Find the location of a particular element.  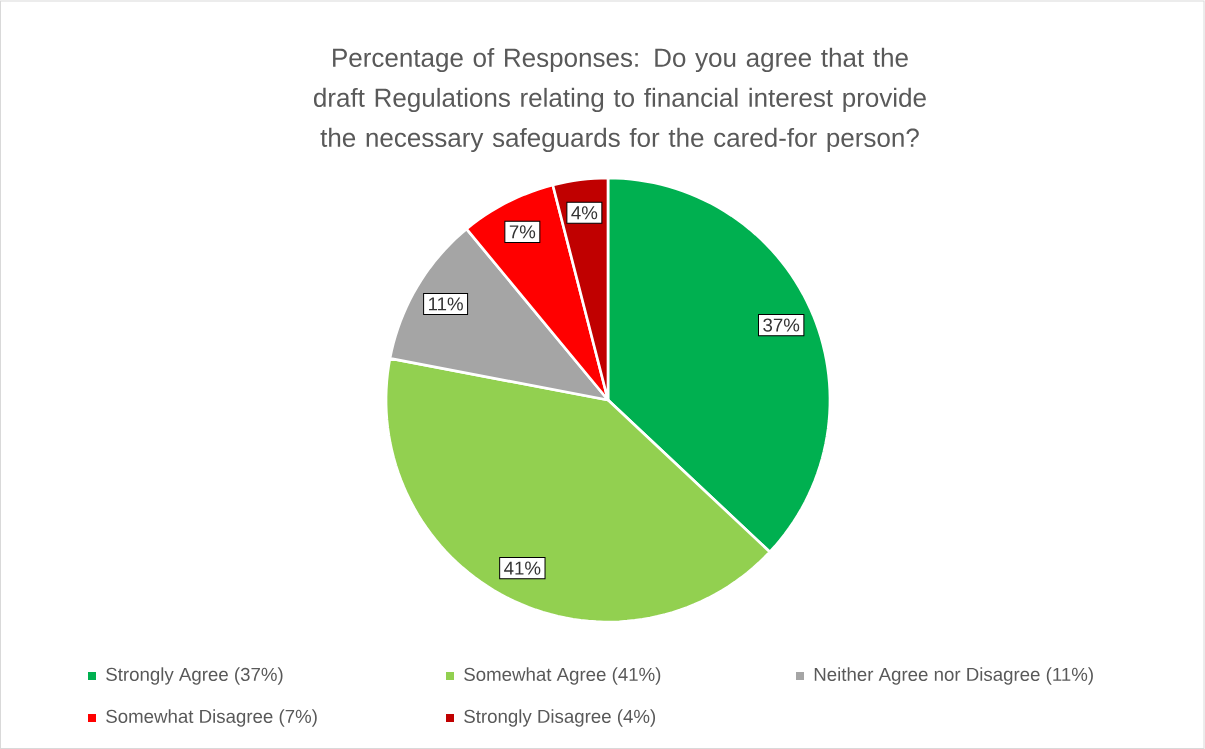

data-label: 4% is located at coordinates (584, 213).